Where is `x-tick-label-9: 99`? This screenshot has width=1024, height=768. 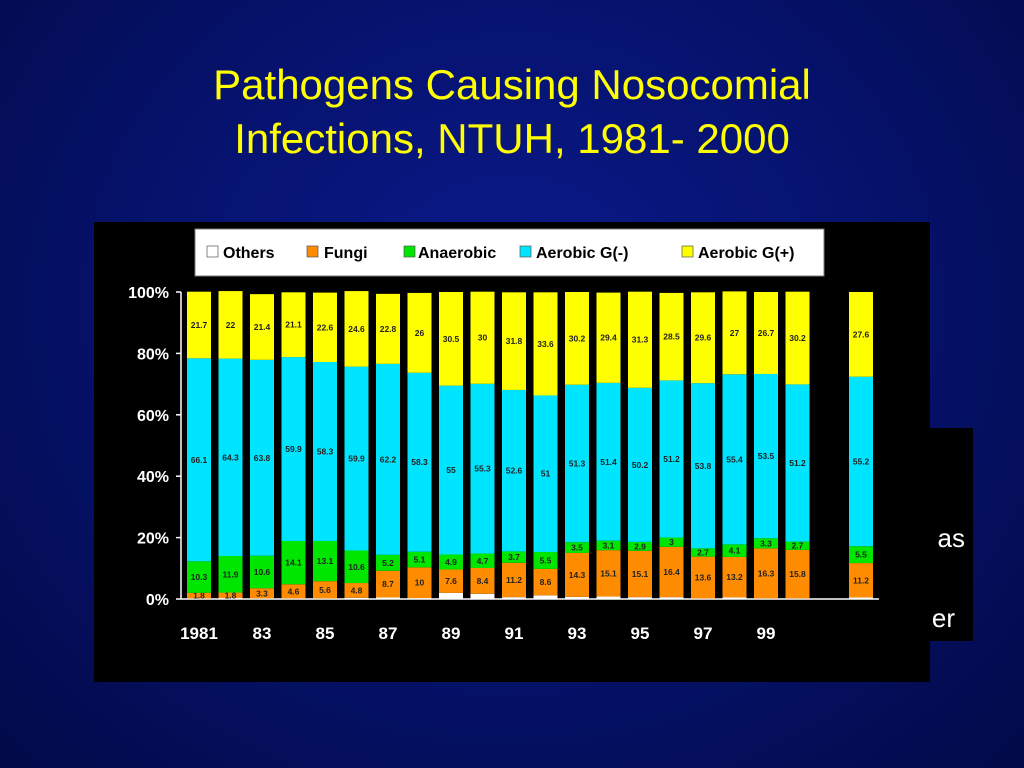 x-tick-label-9: 99 is located at coordinates (766, 633).